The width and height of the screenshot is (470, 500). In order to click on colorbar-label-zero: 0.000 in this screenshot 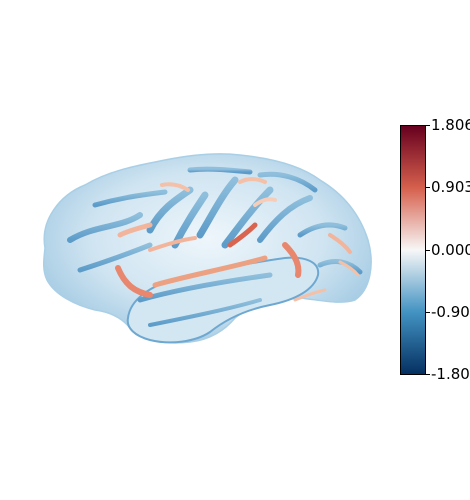, I will do `click(450, 250)`.